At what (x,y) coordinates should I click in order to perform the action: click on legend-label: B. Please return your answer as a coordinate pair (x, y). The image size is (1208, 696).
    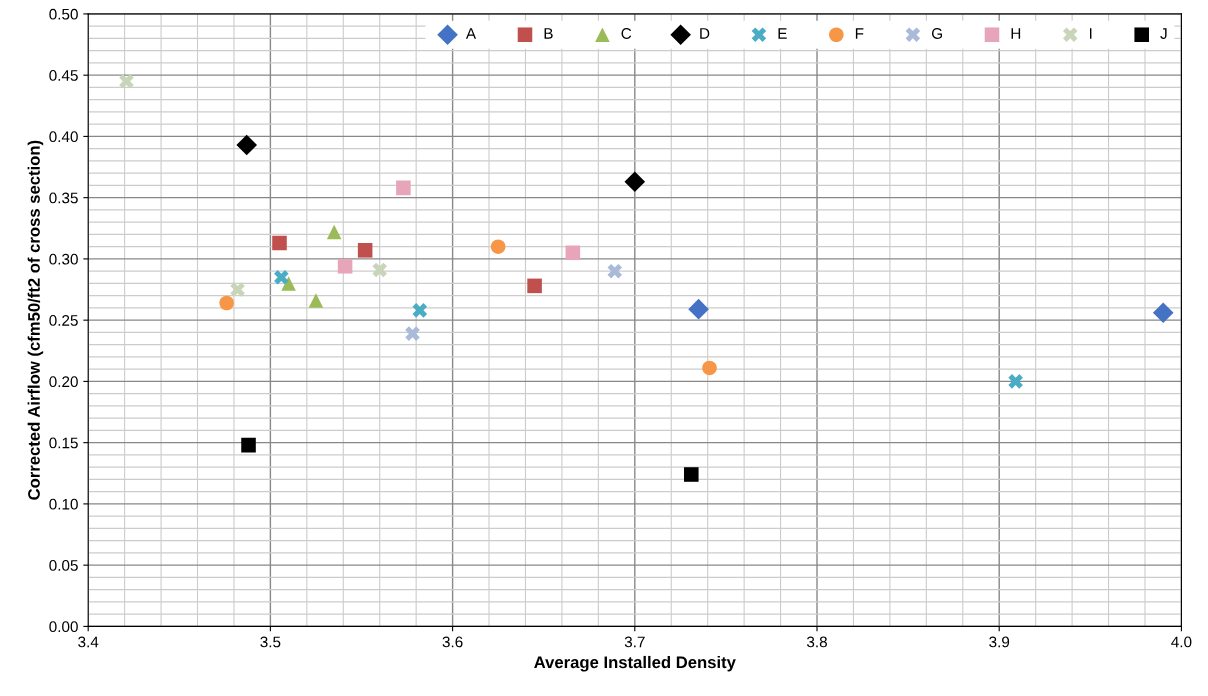
    Looking at the image, I should click on (548, 33).